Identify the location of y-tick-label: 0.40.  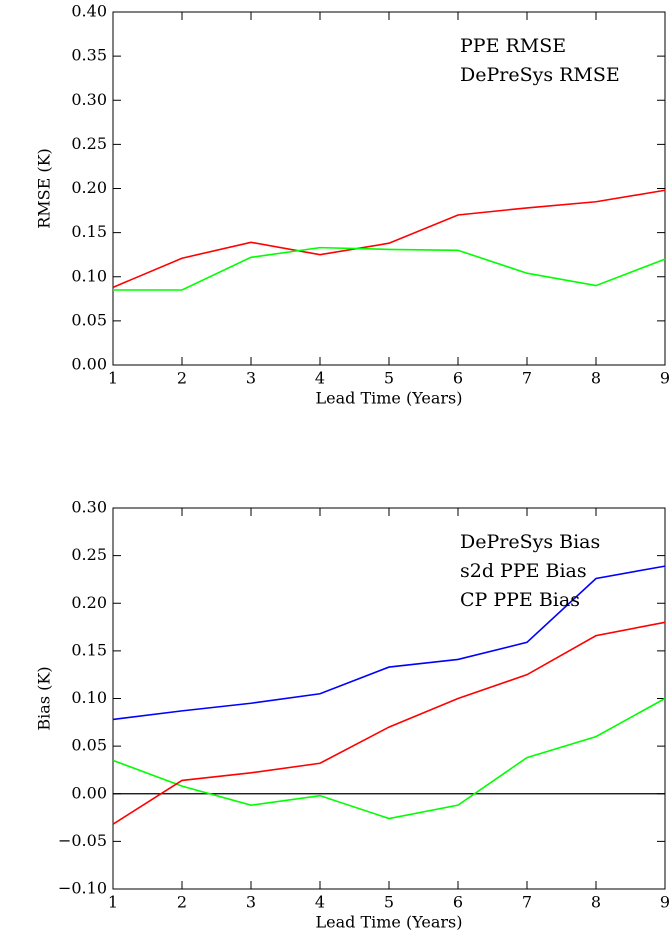
(89, 11).